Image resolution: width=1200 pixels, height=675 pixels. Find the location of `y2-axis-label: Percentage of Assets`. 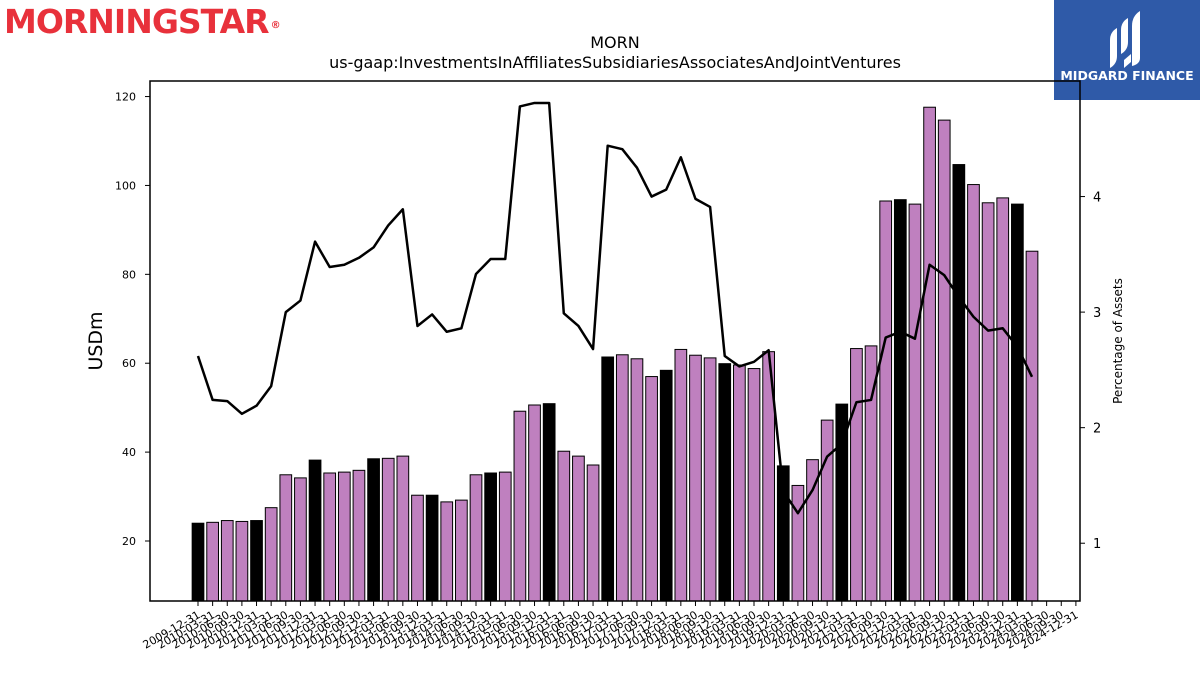

y2-axis-label: Percentage of Assets is located at coordinates (1118, 341).